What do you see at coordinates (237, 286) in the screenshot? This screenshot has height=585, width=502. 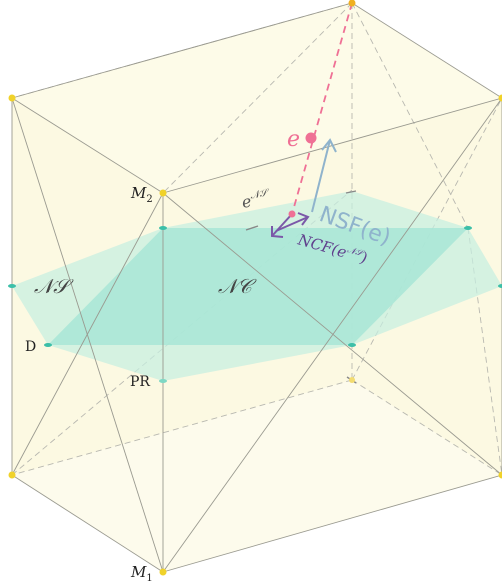 I see `nc-region-label: 𝒩𝒞` at bounding box center [237, 286].